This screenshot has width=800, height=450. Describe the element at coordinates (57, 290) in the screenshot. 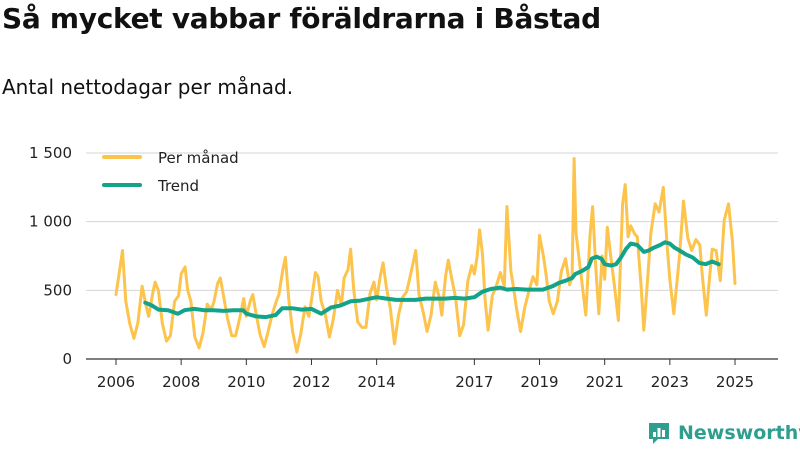

I see `y-tick-label: 500` at that location.